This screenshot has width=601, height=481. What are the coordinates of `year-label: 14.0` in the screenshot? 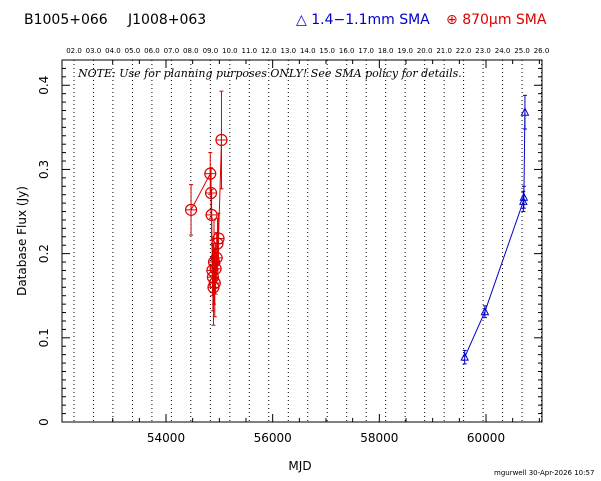 It's located at (308, 51).